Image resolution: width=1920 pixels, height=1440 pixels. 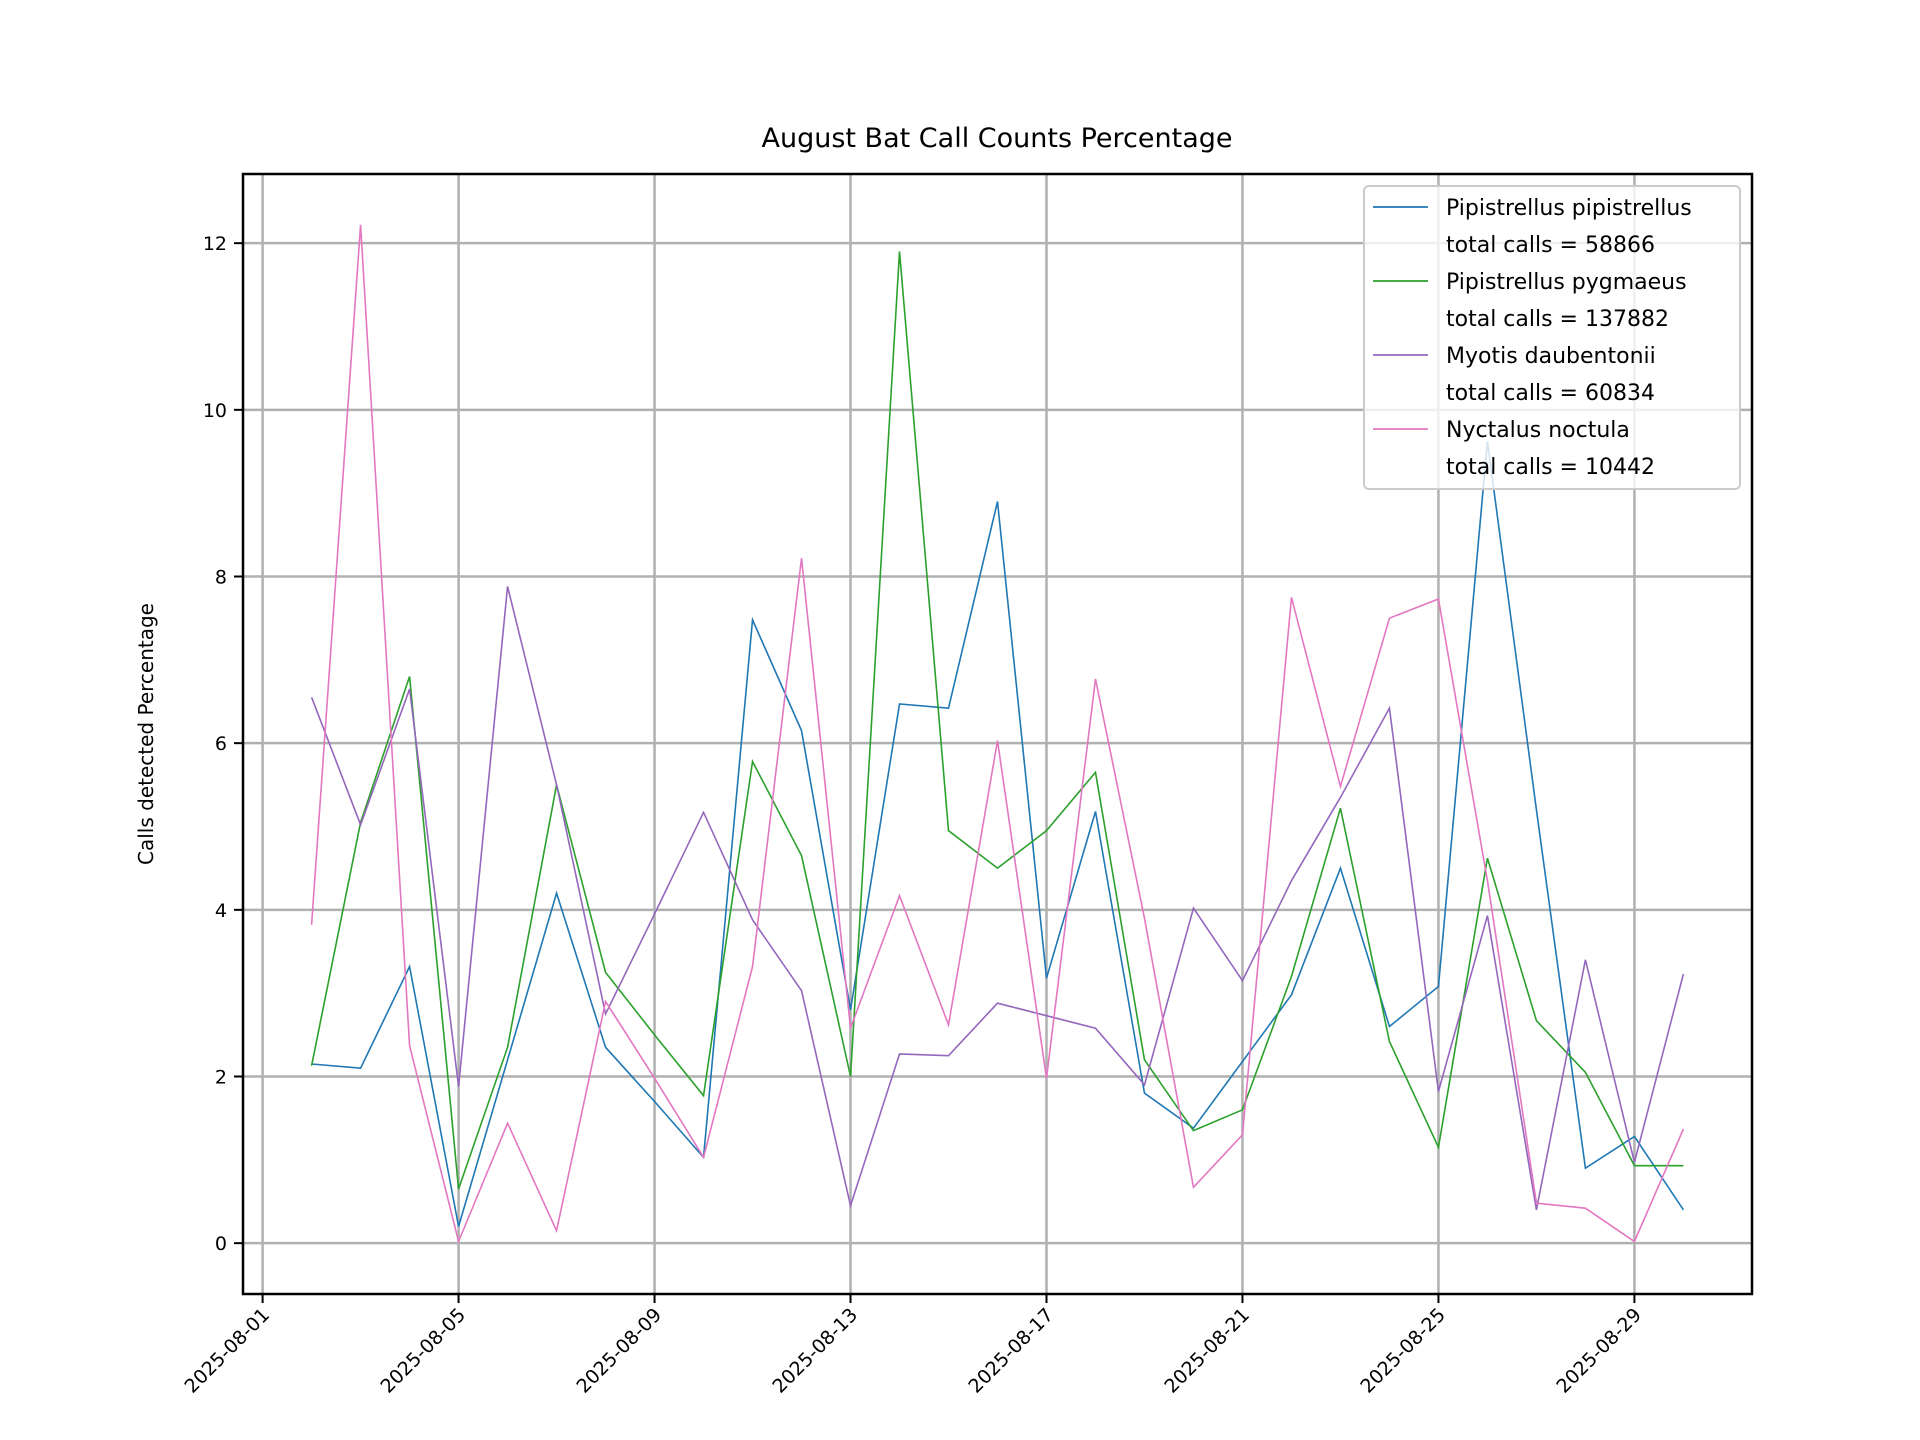 What do you see at coordinates (1550, 245) in the screenshot?
I see `legend-total: total calls = 58866` at bounding box center [1550, 245].